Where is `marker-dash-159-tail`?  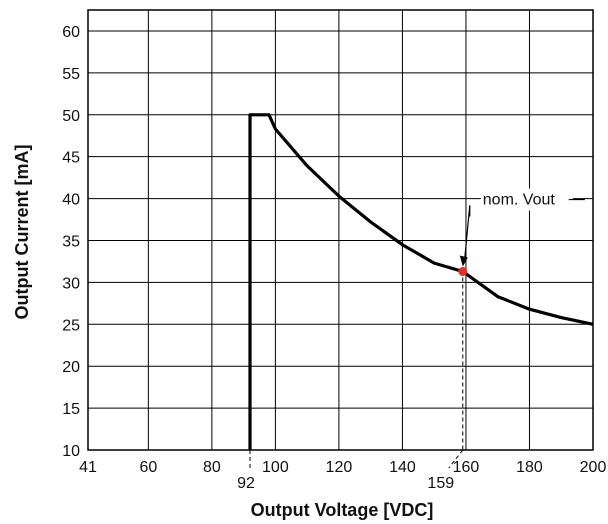
marker-dash-159-tail is located at coordinates (456, 459).